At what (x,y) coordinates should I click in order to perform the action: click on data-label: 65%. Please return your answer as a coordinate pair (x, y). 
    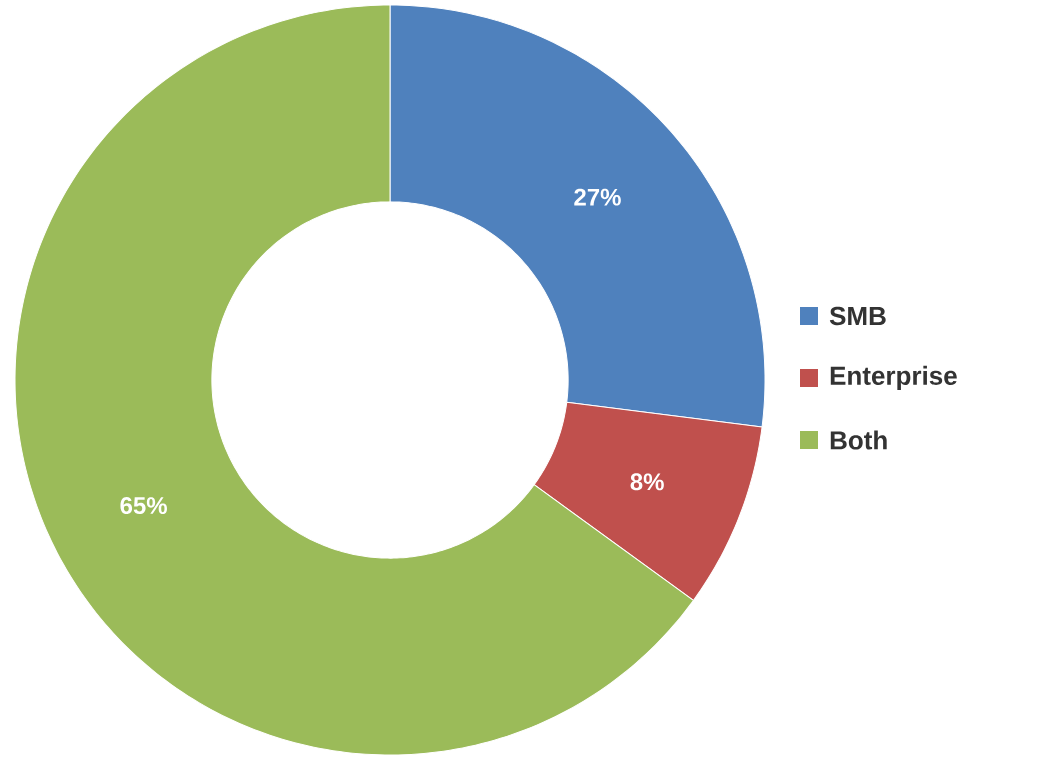
    Looking at the image, I should click on (143, 506).